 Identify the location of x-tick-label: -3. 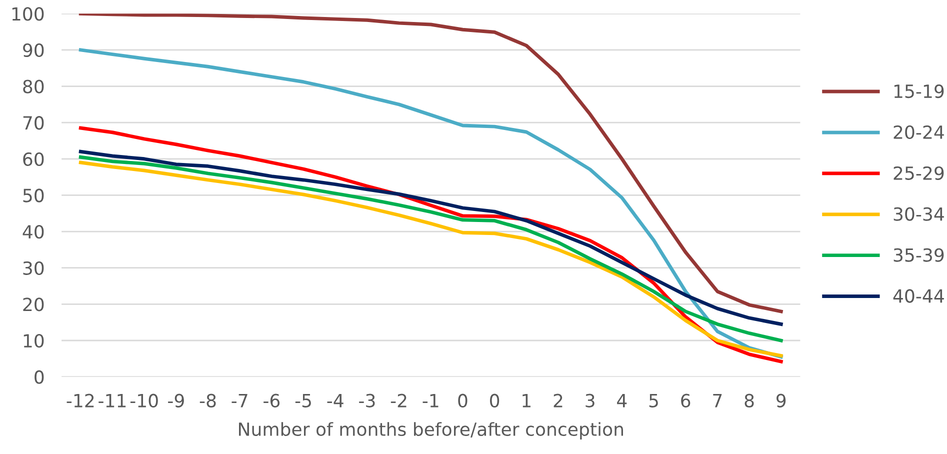
(367, 401).